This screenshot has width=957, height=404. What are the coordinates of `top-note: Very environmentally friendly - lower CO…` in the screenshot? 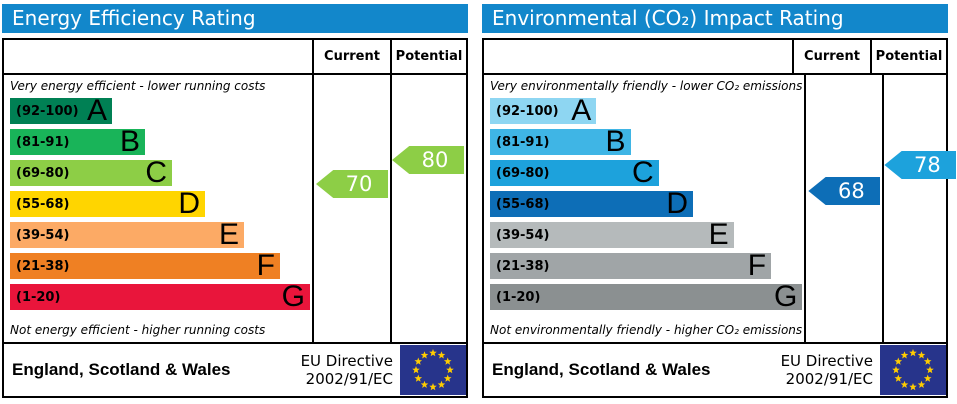 It's located at (646, 86).